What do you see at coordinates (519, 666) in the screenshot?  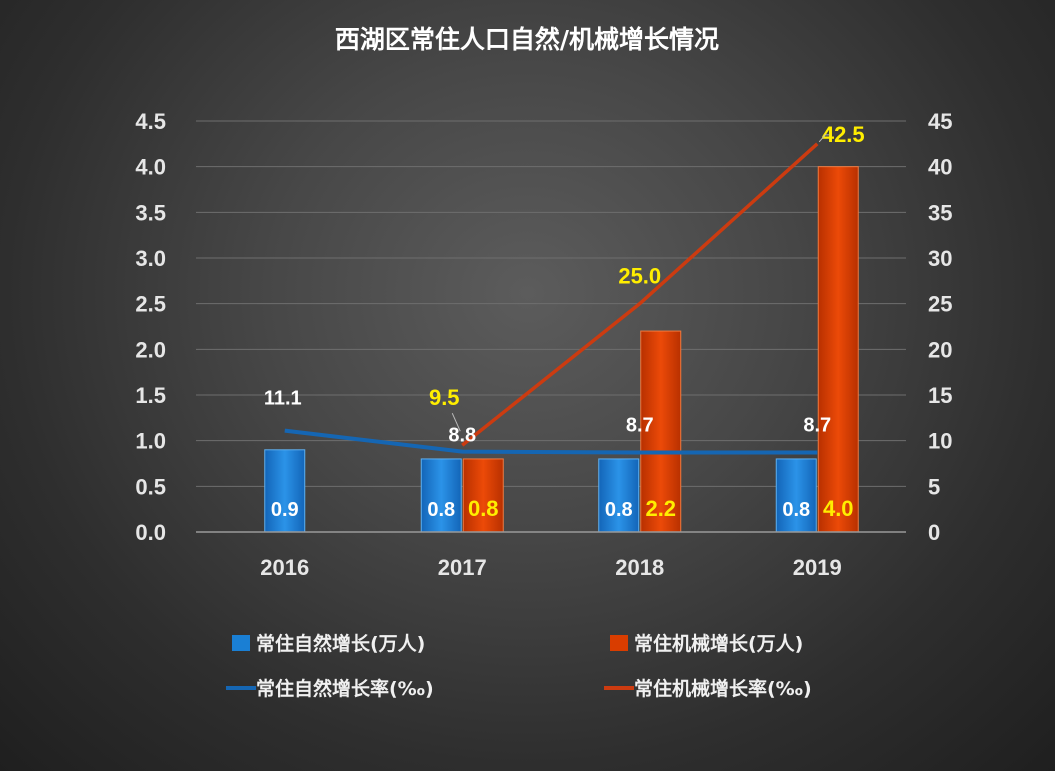 I see `legend: 常住自然增长(万人) 常住机械增长(万人) 常住自然增长率(‰) 常住机械增长率(‰)` at bounding box center [519, 666].